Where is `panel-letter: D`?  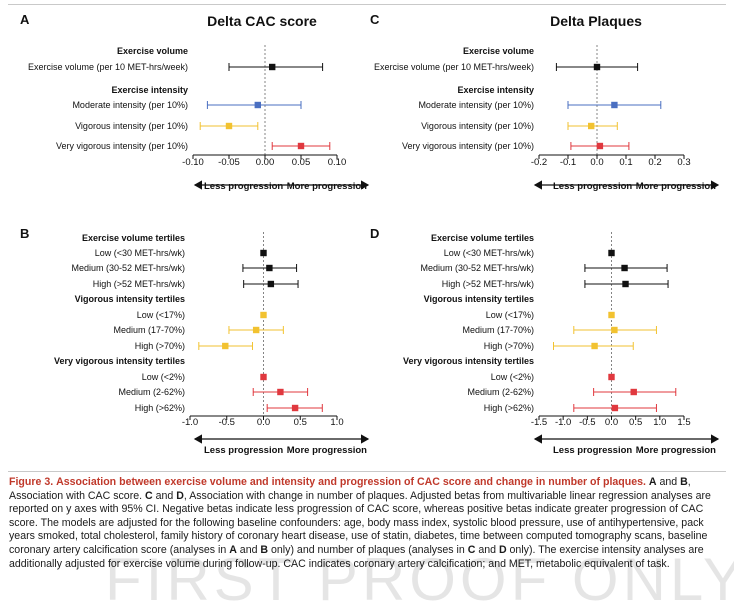 panel-letter: D is located at coordinates (374, 233).